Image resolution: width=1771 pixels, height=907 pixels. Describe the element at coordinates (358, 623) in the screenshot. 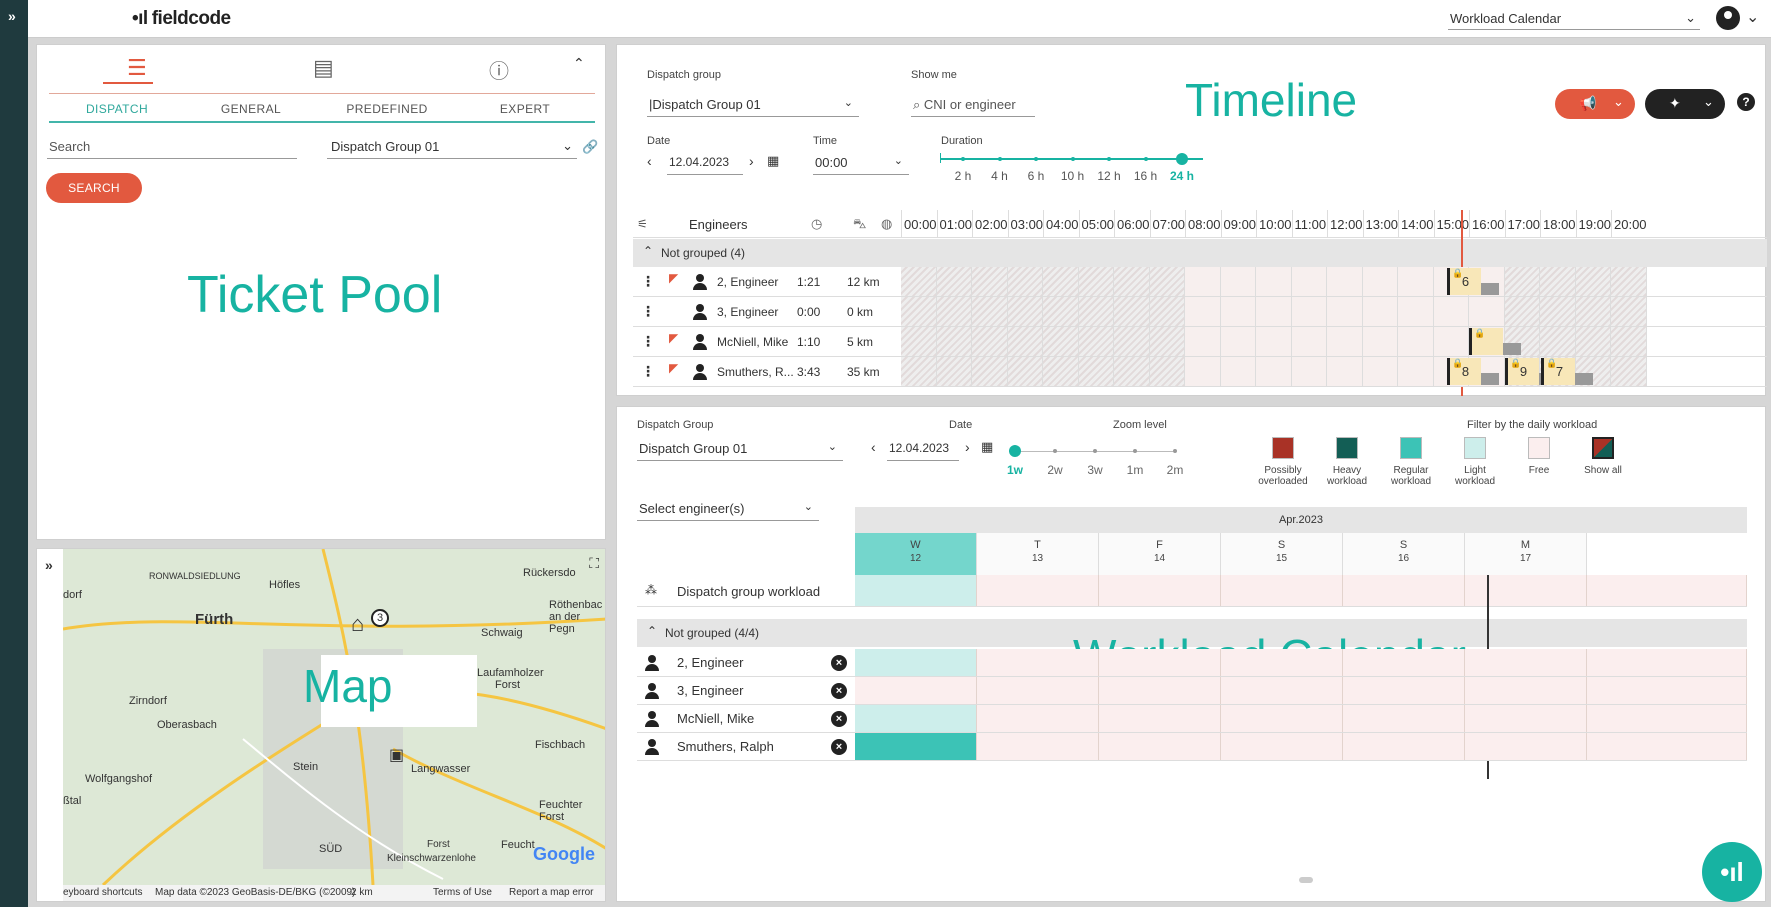

I see `home-marker-icon: ⌂` at that location.